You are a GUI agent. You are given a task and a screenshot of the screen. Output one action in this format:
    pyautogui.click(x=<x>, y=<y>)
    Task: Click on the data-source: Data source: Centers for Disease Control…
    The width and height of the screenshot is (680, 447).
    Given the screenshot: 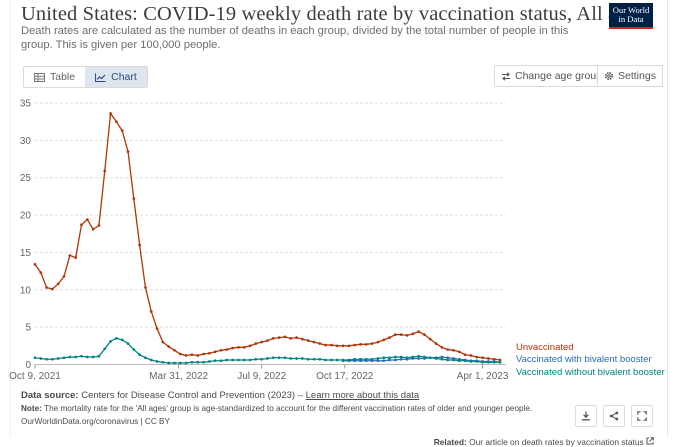 What is the action you would take?
    pyautogui.click(x=220, y=395)
    